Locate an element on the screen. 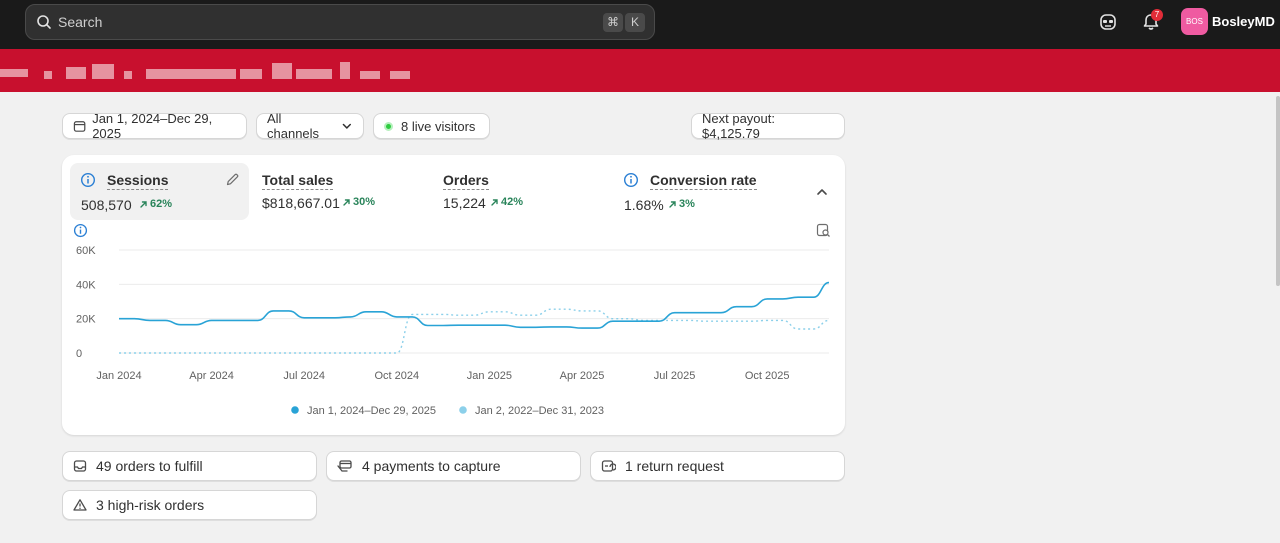  task-return-request: 1 return request is located at coordinates (717, 466).